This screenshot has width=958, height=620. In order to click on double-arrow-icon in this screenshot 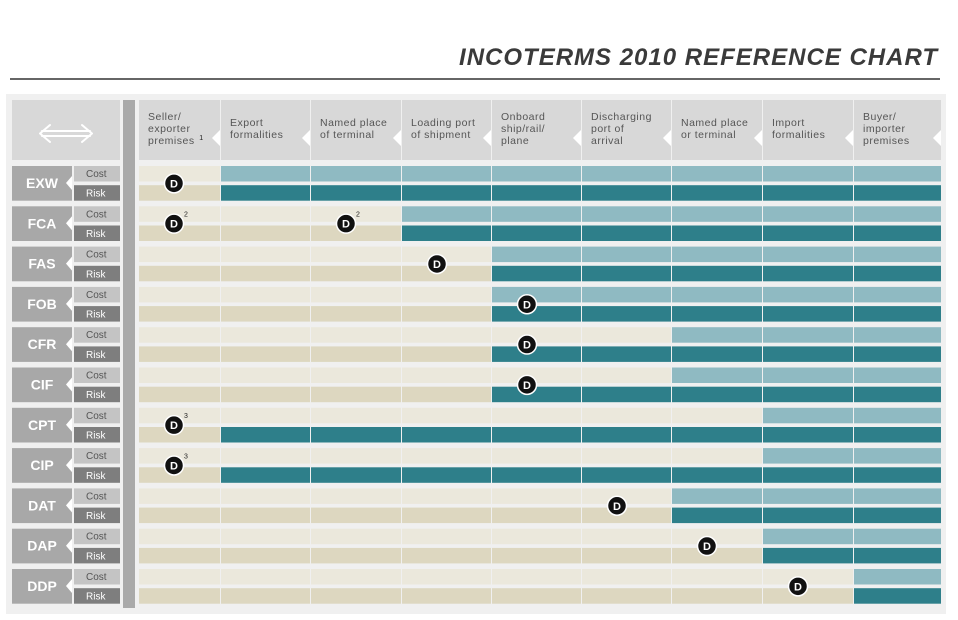, I will do `click(66, 133)`.